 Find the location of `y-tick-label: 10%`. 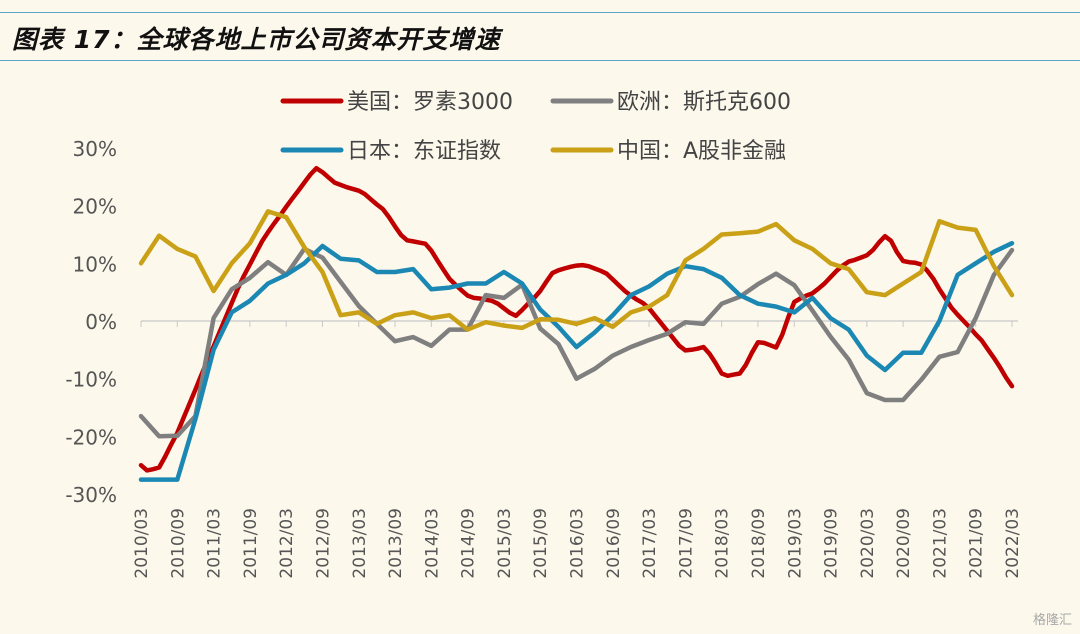

y-tick-label: 10% is located at coordinates (95, 264).